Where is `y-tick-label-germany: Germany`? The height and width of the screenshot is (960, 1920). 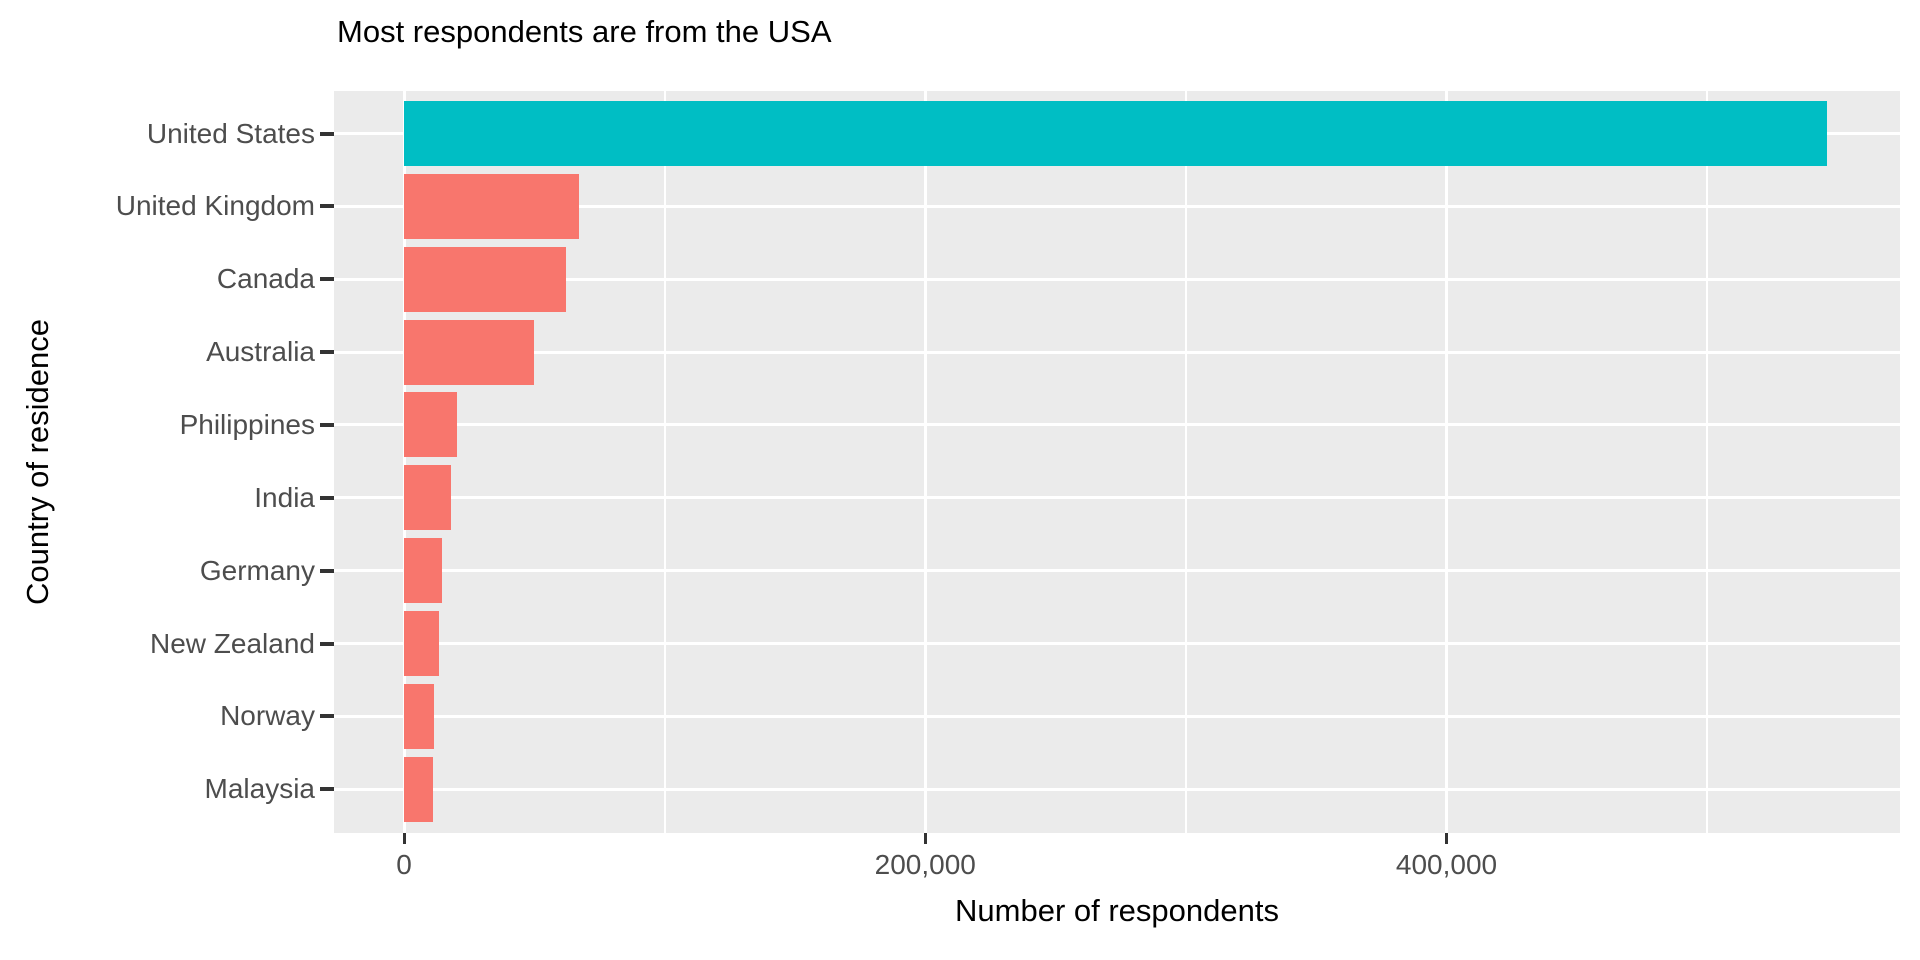
y-tick-label-germany: Germany is located at coordinates (257, 570).